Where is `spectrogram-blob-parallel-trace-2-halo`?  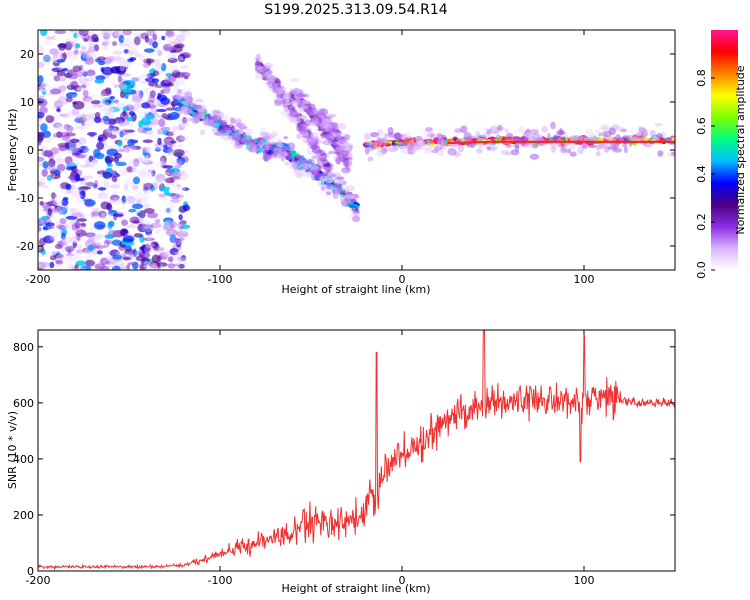 spectrogram-blob-parallel-trace-2-halo is located at coordinates (335, 145).